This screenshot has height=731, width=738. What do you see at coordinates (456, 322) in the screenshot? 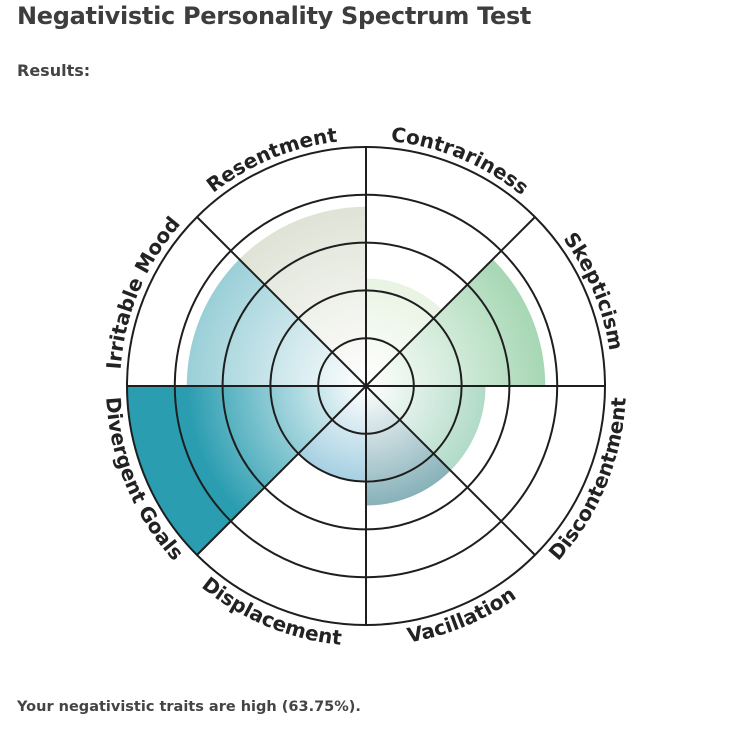
I see `sector-skepticism` at bounding box center [456, 322].